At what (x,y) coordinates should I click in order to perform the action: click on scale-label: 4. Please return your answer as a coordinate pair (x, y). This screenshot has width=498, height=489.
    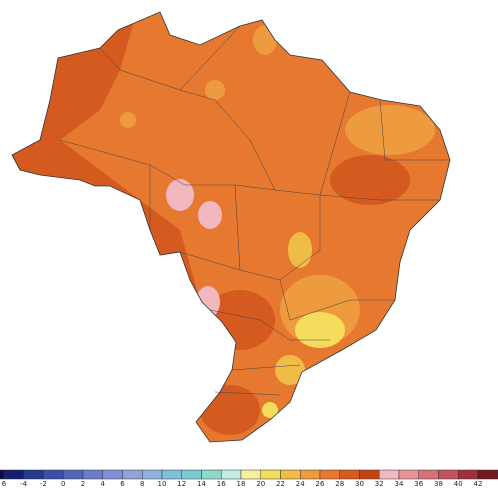
    Looking at the image, I should click on (103, 484).